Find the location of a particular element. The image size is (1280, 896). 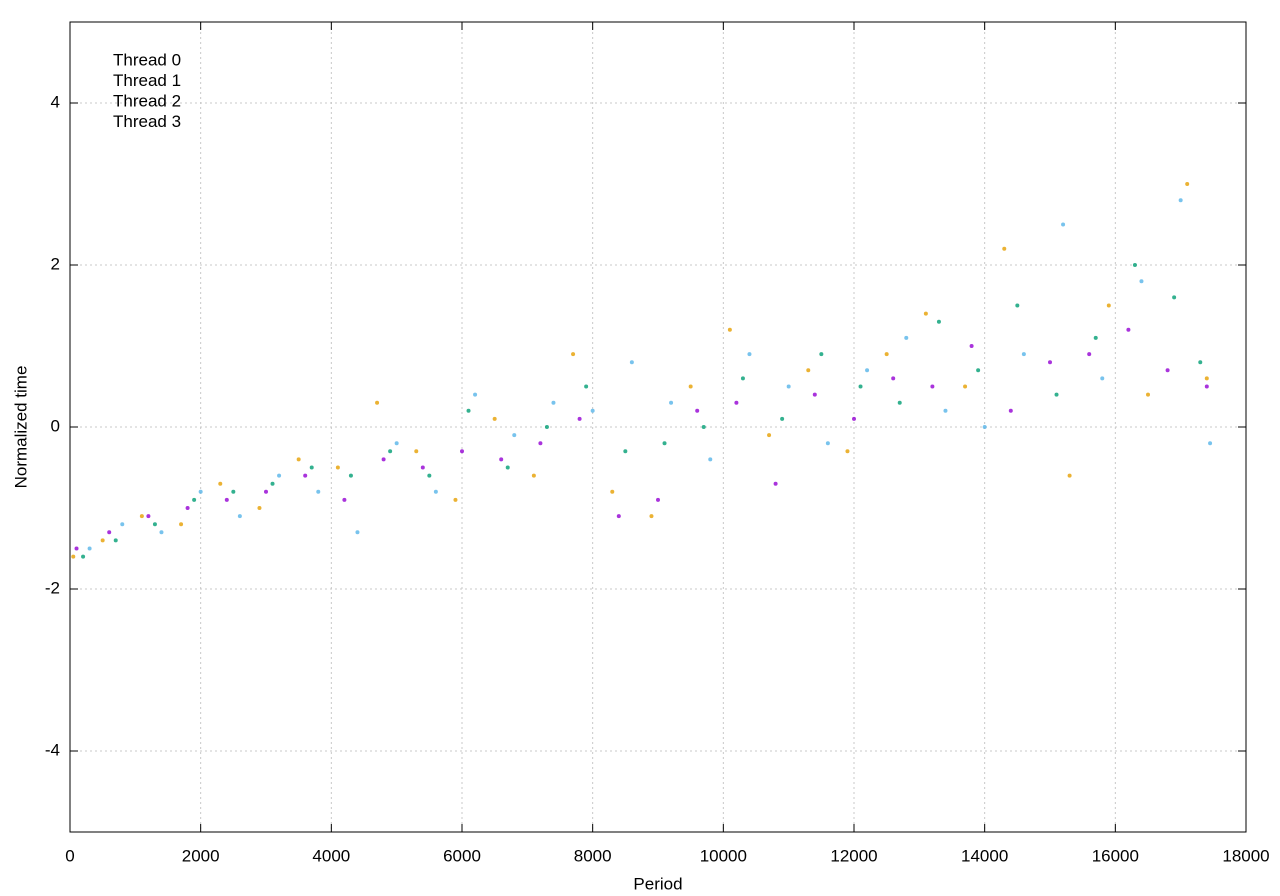

x-tick-label: 16000 is located at coordinates (1115, 855).